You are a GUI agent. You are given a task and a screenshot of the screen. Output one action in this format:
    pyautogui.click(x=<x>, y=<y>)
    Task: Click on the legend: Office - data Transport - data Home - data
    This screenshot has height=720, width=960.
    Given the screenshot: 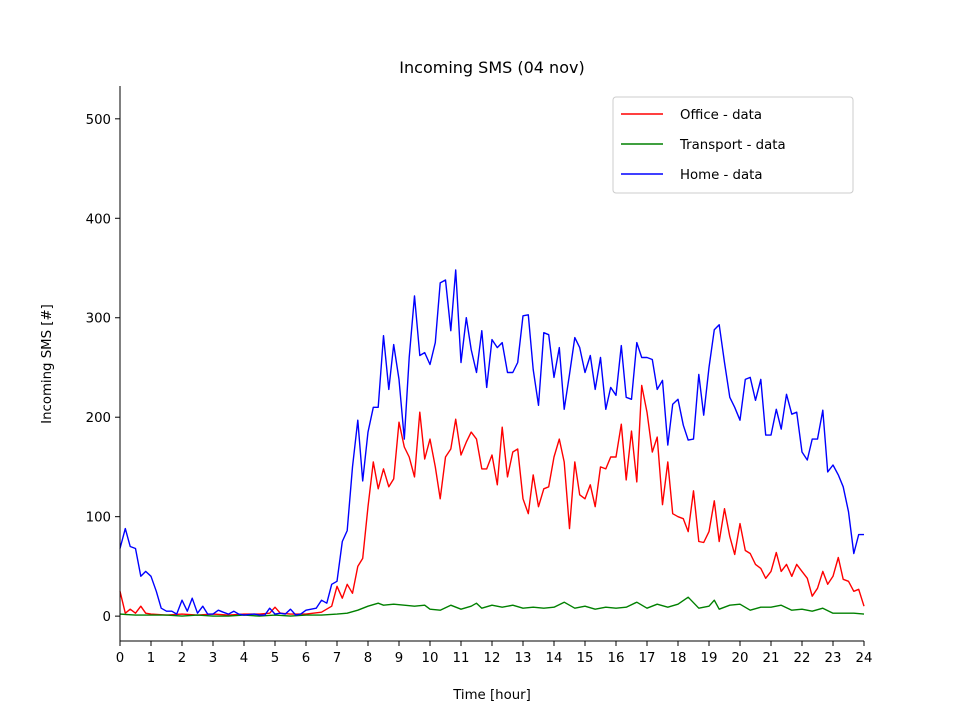 What is the action you would take?
    pyautogui.click(x=733, y=145)
    